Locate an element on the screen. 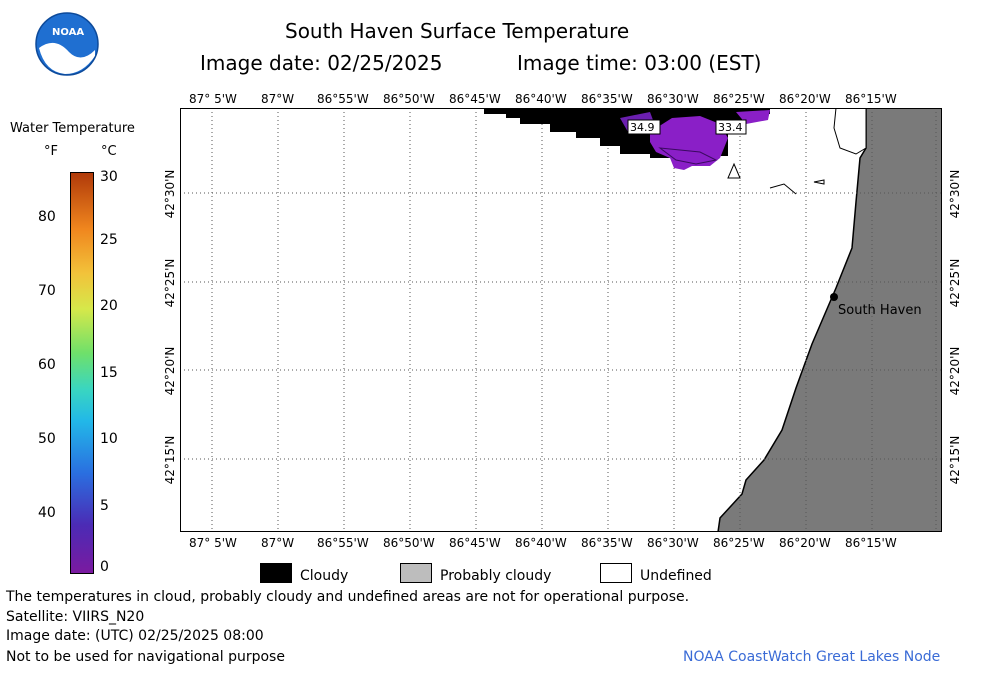 The width and height of the screenshot is (982, 673). temp-label: 34.9 is located at coordinates (642, 127).